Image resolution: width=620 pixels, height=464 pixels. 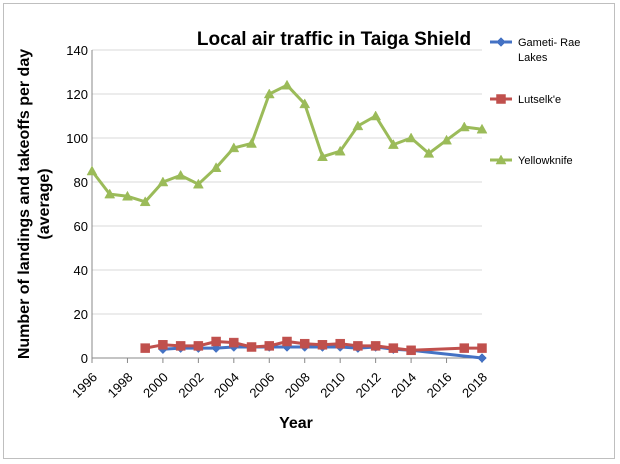 I want to click on y-tick-label: 60, so click(x=81, y=226).